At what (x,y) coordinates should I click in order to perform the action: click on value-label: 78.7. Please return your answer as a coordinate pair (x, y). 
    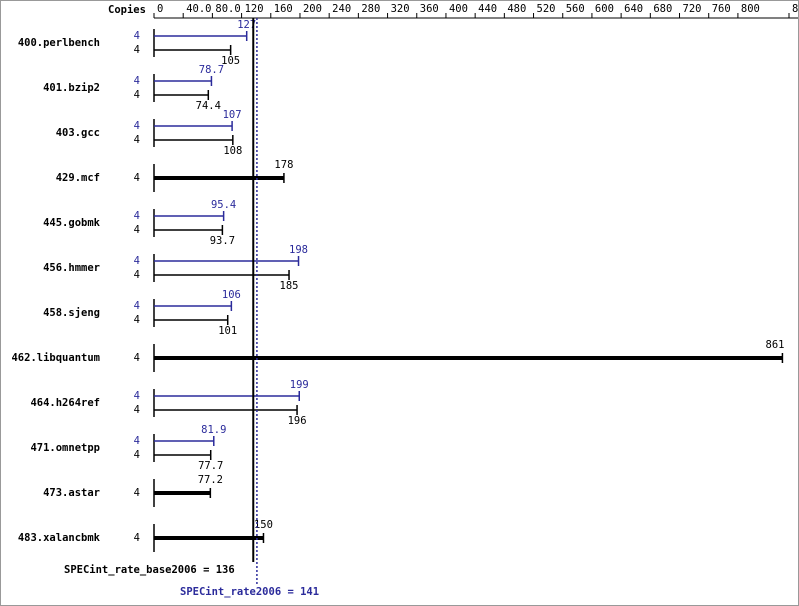
    Looking at the image, I should click on (211, 70).